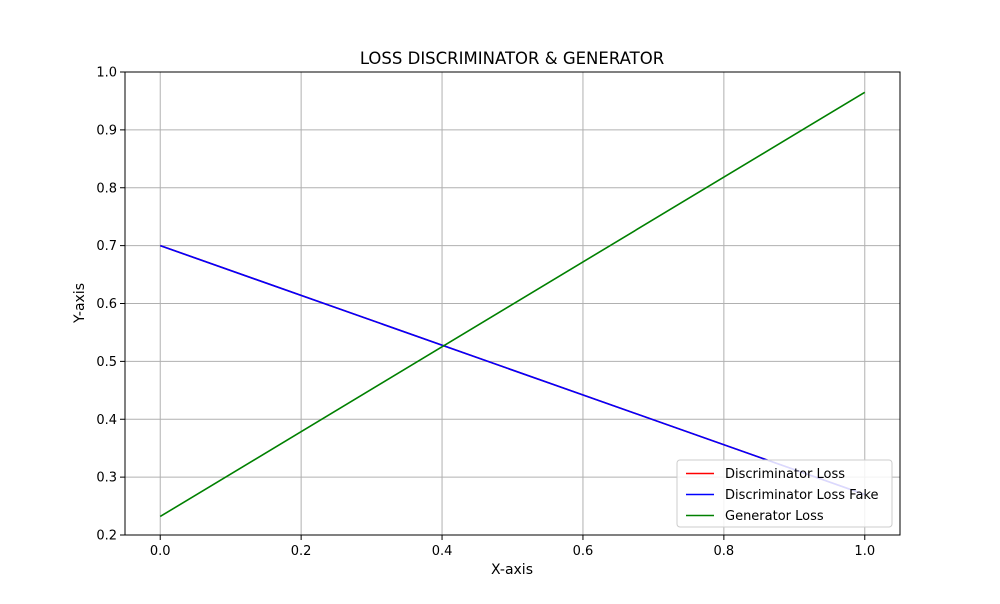  What do you see at coordinates (106, 478) in the screenshot?
I see `y-tick-label: 0.3` at bounding box center [106, 478].